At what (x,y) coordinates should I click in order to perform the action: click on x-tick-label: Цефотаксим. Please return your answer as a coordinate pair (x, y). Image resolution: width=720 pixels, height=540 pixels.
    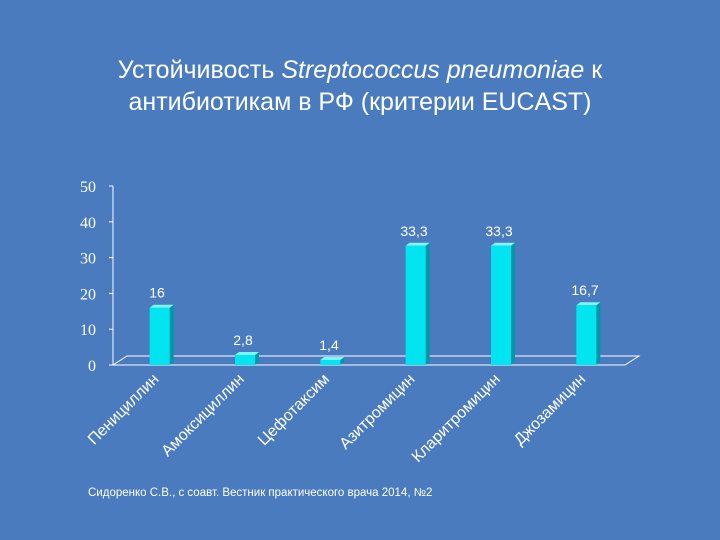
    Looking at the image, I should click on (294, 410).